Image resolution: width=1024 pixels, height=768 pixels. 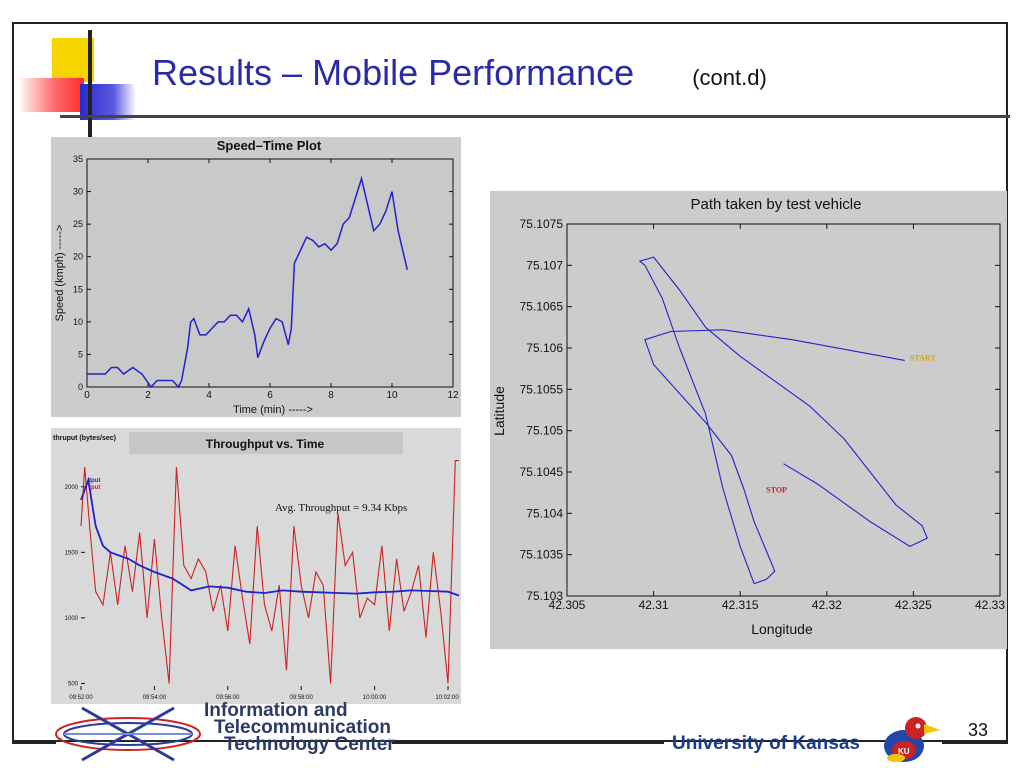 What do you see at coordinates (128, 734) in the screenshot?
I see `itc-logo` at bounding box center [128, 734].